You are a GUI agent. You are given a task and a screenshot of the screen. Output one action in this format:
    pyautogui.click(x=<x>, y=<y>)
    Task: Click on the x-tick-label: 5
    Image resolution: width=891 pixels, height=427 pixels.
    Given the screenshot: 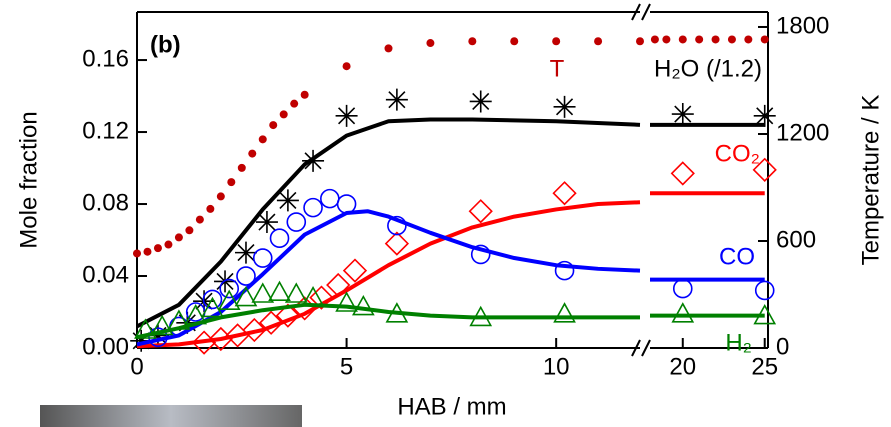 What is the action you would take?
    pyautogui.click(x=346, y=366)
    